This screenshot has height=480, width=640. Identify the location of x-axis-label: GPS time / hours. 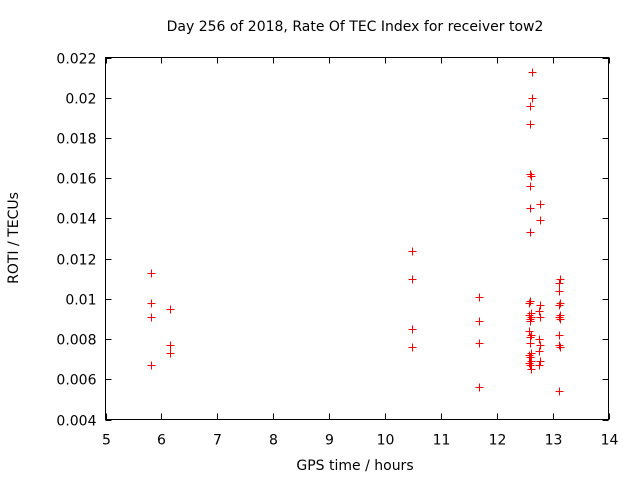
(354, 466).